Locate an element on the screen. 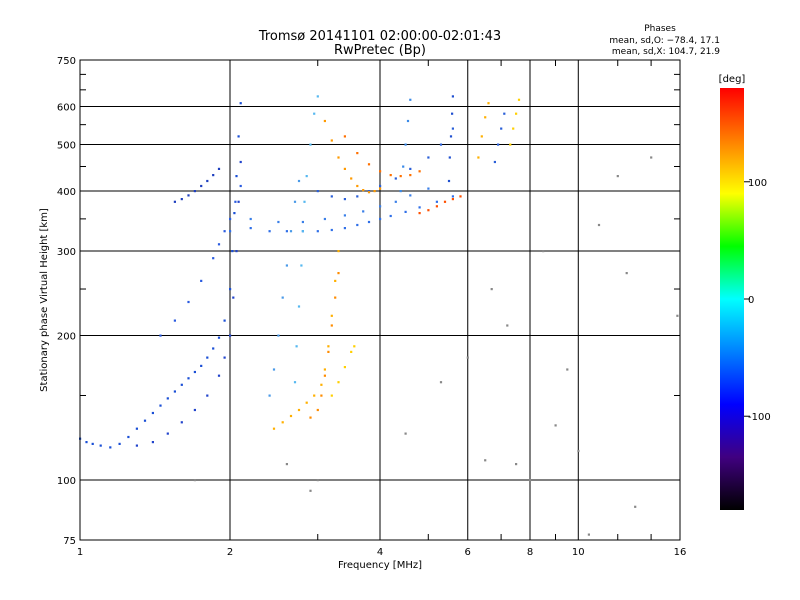  x-tick-label: 2 is located at coordinates (230, 552).